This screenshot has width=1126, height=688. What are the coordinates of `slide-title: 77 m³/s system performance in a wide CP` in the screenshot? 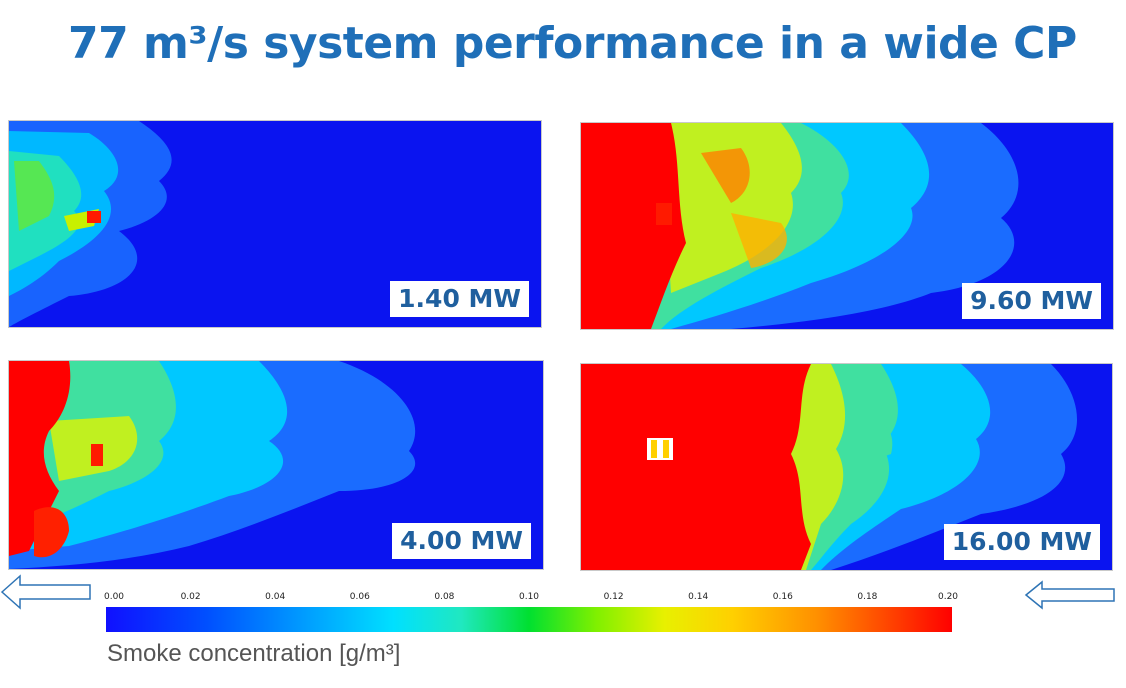 It's located at (572, 43).